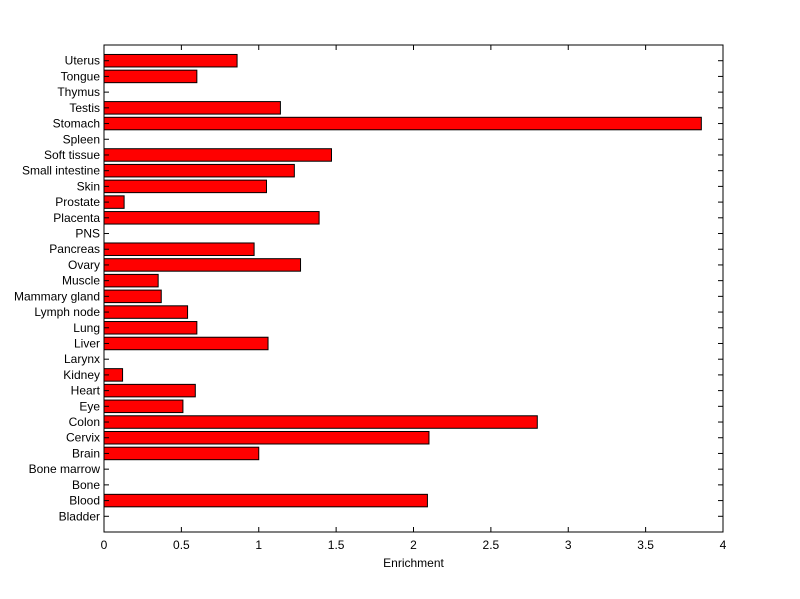  I want to click on y-tick-label-ovary: Ovary, so click(84, 265).